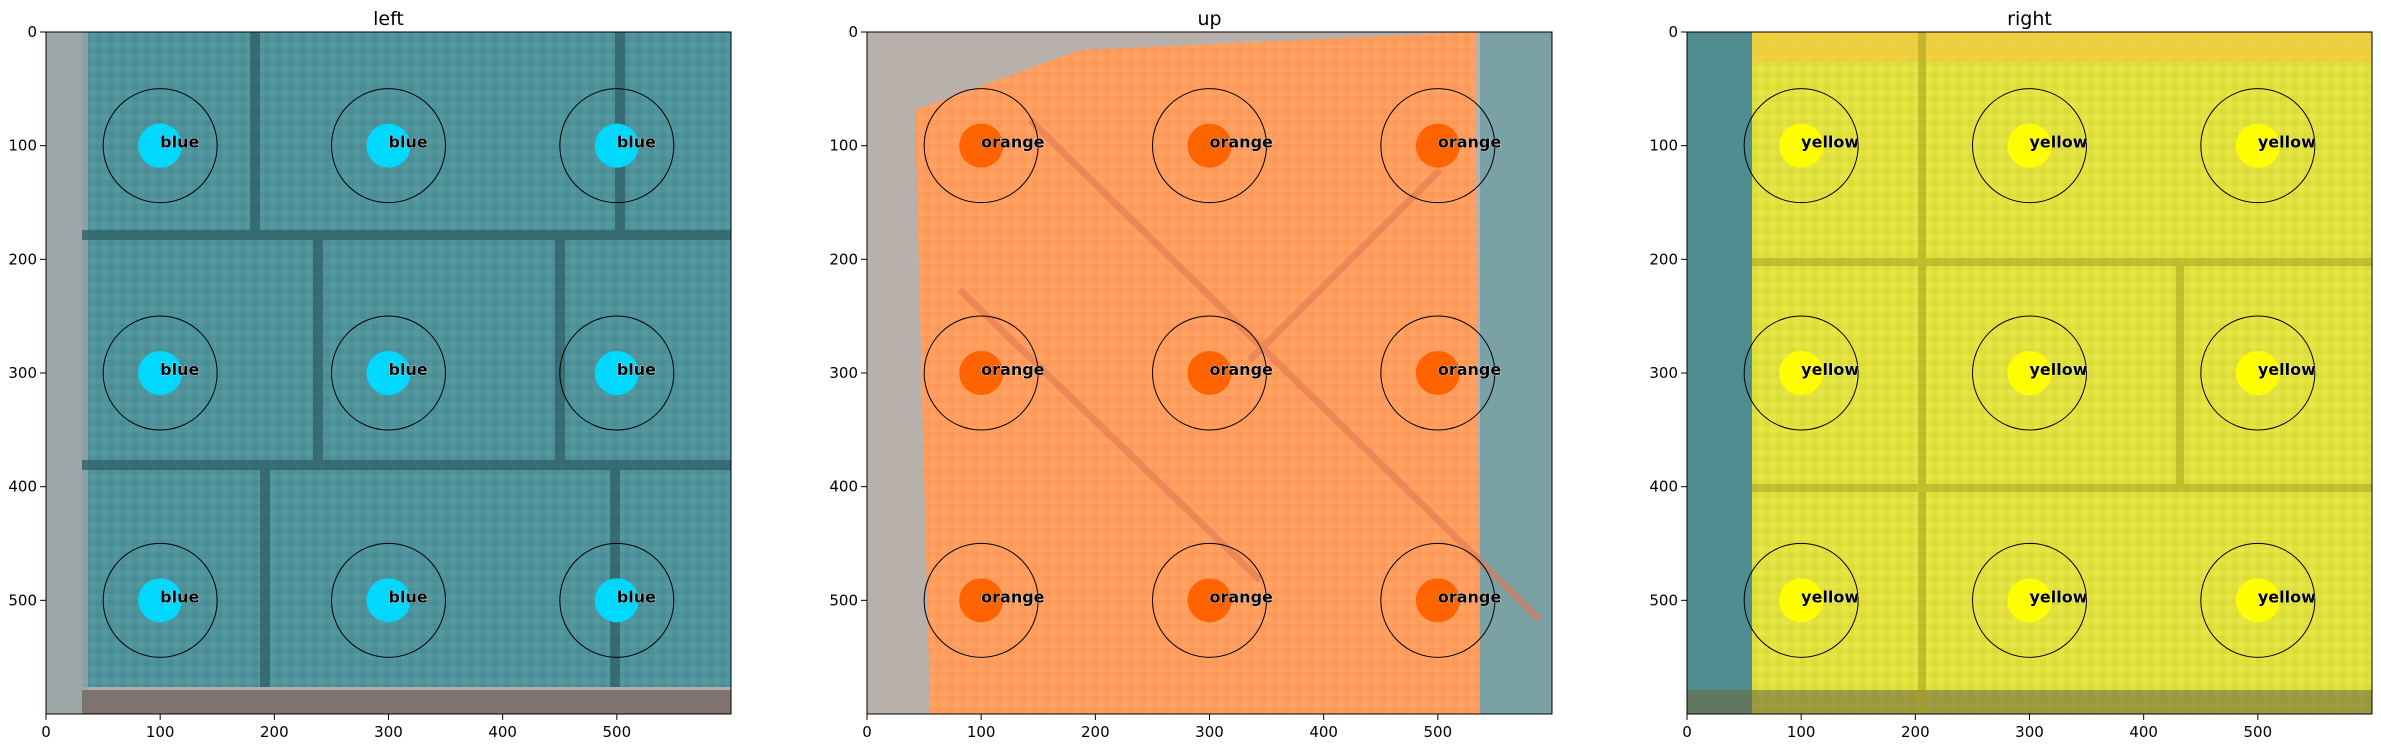 Image resolution: width=2381 pixels, height=749 pixels. I want to click on marker-up-3: orange, so click(984, 373).